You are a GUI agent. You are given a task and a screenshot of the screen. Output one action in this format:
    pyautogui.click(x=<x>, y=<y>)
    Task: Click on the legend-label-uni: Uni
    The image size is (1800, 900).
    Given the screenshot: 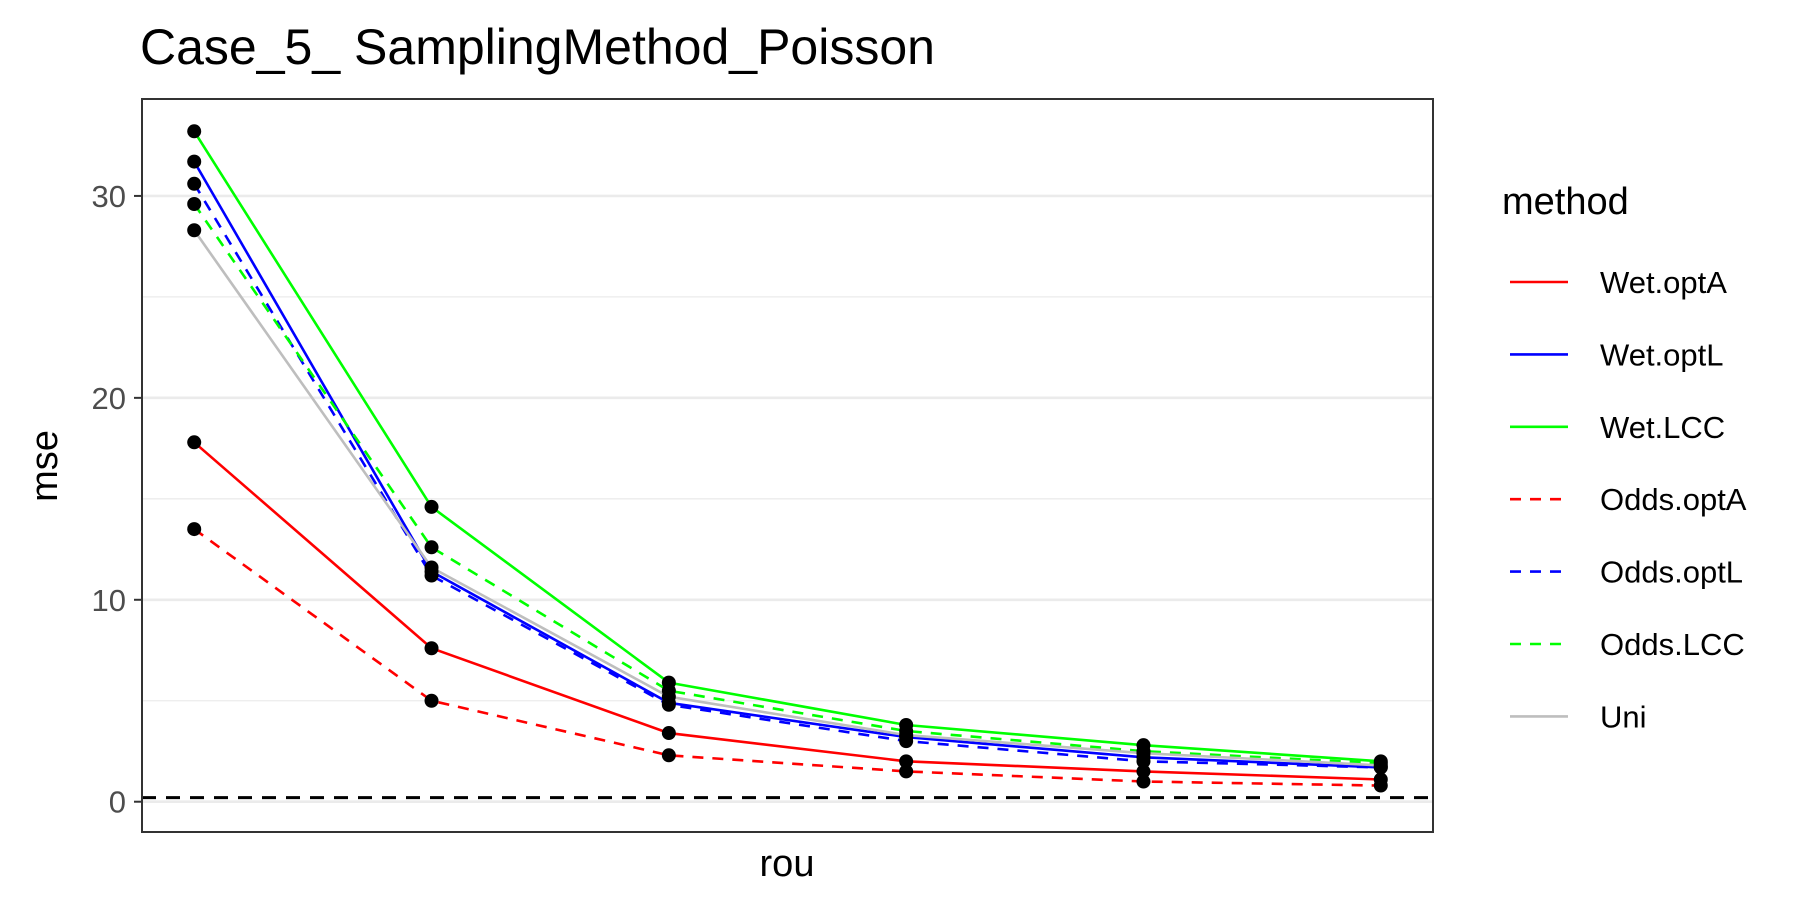 What is the action you would take?
    pyautogui.click(x=1623, y=716)
    